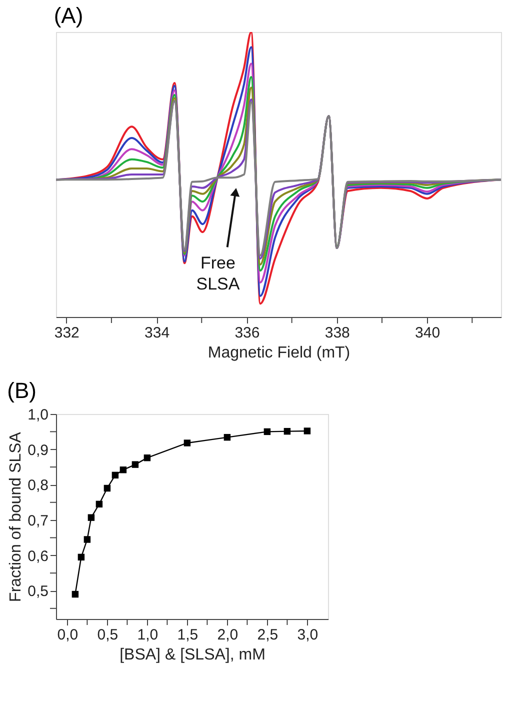 This screenshot has width=506, height=701. I want to click on y-tick-label: 0,8, so click(38, 485).